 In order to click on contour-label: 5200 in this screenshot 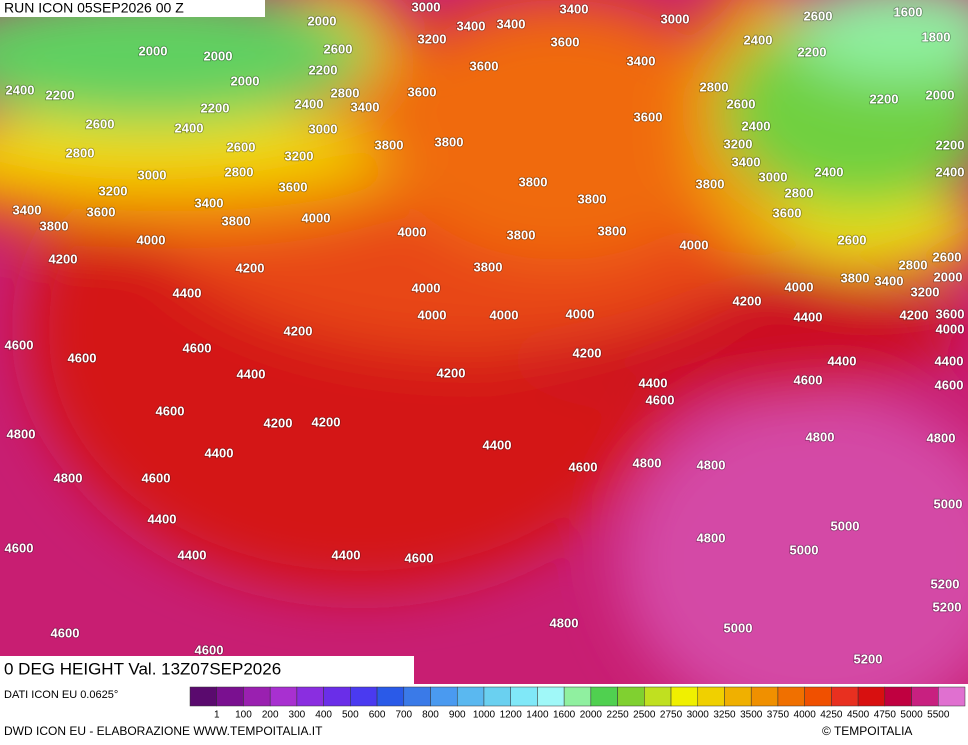, I will do `click(945, 583)`.